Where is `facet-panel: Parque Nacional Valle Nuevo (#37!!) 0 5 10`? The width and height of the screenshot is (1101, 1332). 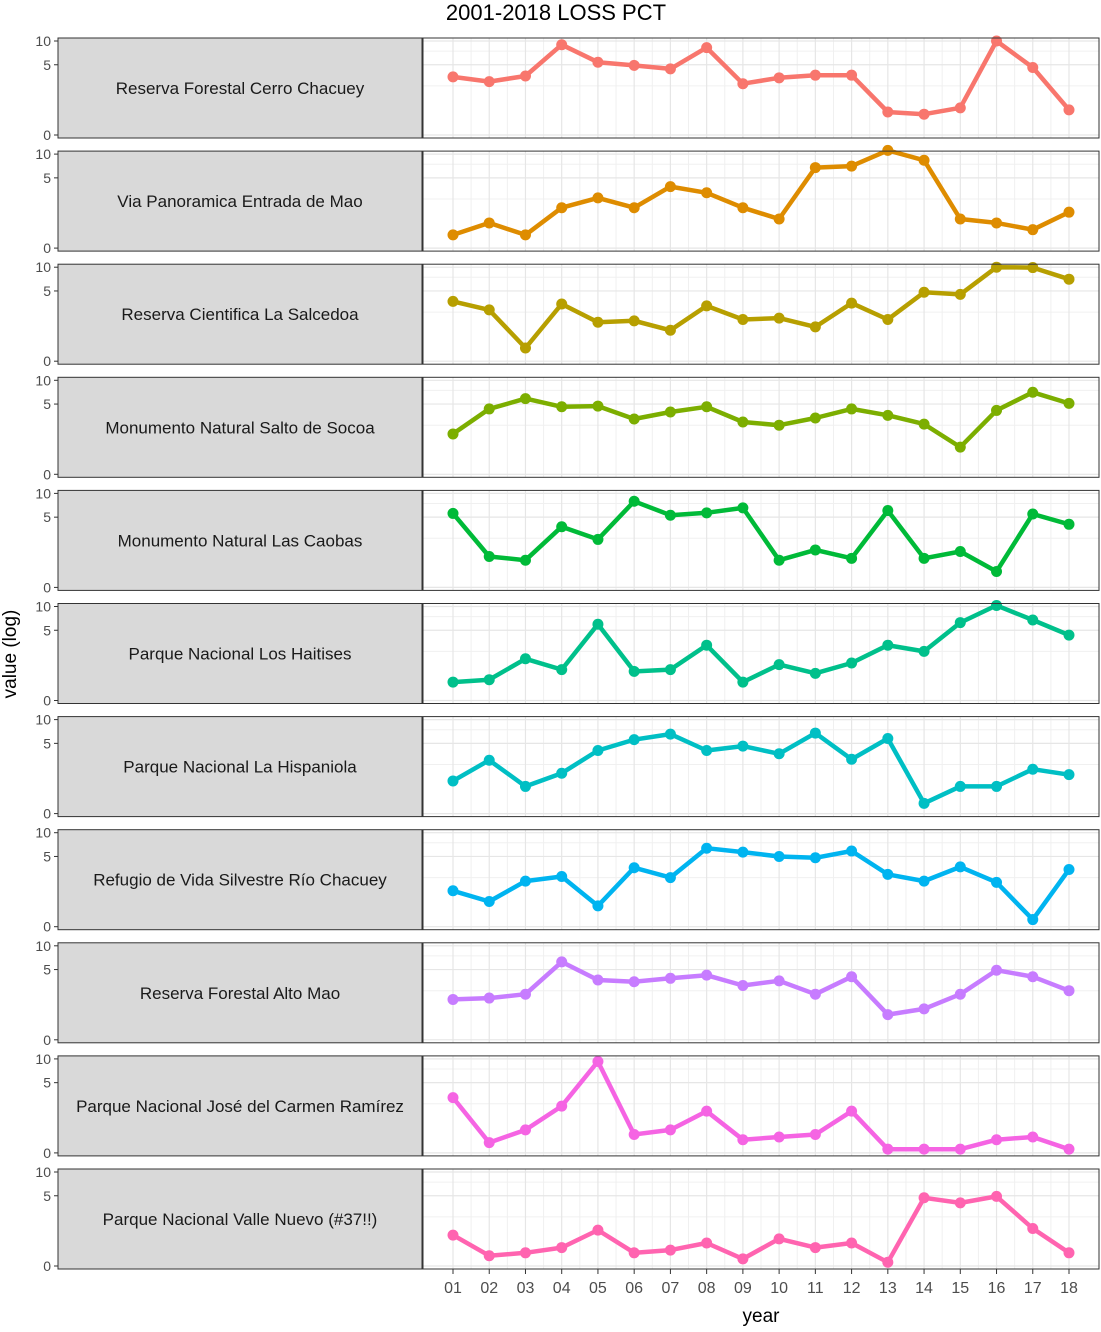
facet-panel: Parque Nacional Valle Nuevo (#37!!) 0 5 10 is located at coordinates (567, 1219).